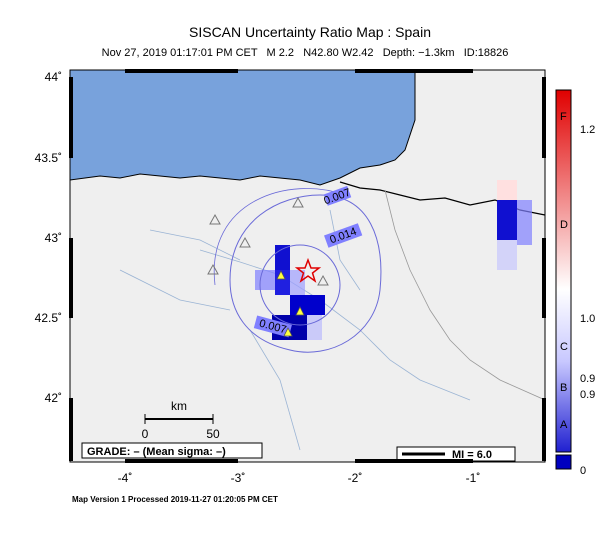 The width and height of the screenshot is (595, 546). What do you see at coordinates (587, 319) in the screenshot?
I see `colorbar-value: 1.0` at bounding box center [587, 319].